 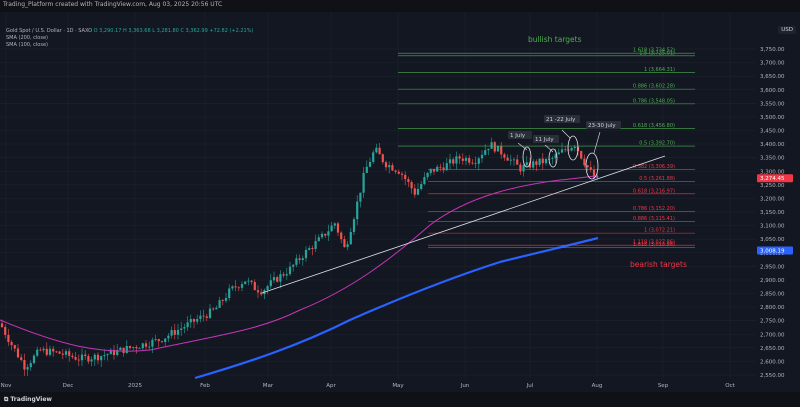 I want to click on price-tick-label: 3,200.00, so click(x=772, y=199).